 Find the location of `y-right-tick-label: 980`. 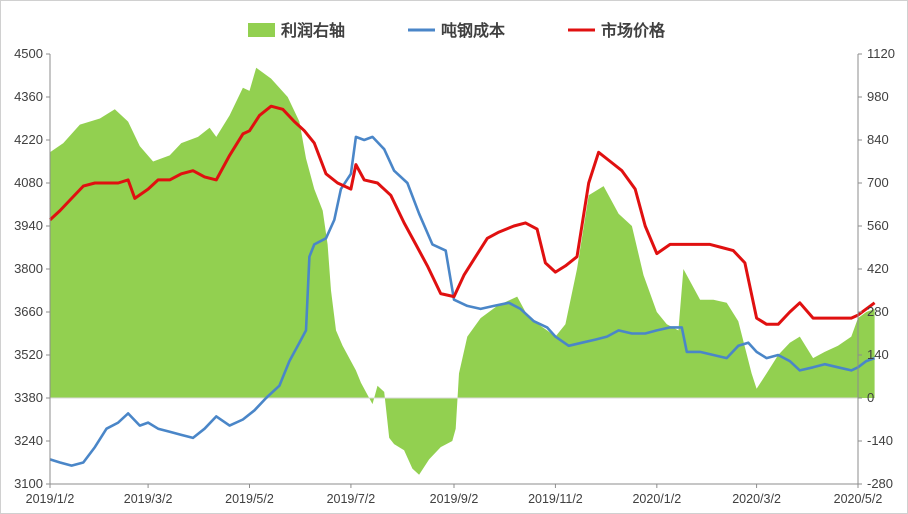

y-right-tick-label: 980 is located at coordinates (878, 96).